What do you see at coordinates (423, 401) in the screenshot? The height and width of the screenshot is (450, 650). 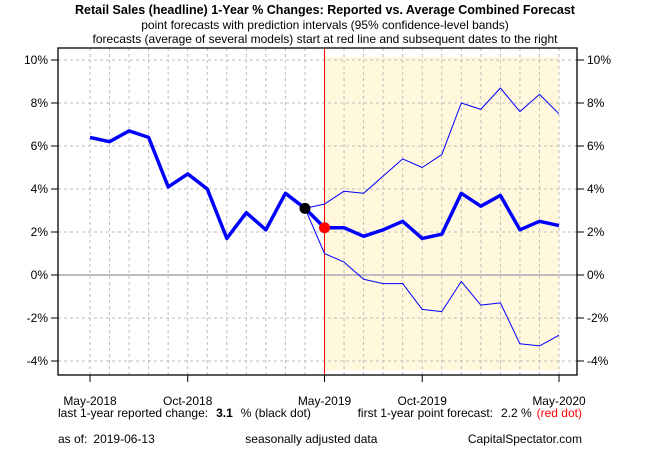 I see `x-tick-label: Oct-2019` at bounding box center [423, 401].